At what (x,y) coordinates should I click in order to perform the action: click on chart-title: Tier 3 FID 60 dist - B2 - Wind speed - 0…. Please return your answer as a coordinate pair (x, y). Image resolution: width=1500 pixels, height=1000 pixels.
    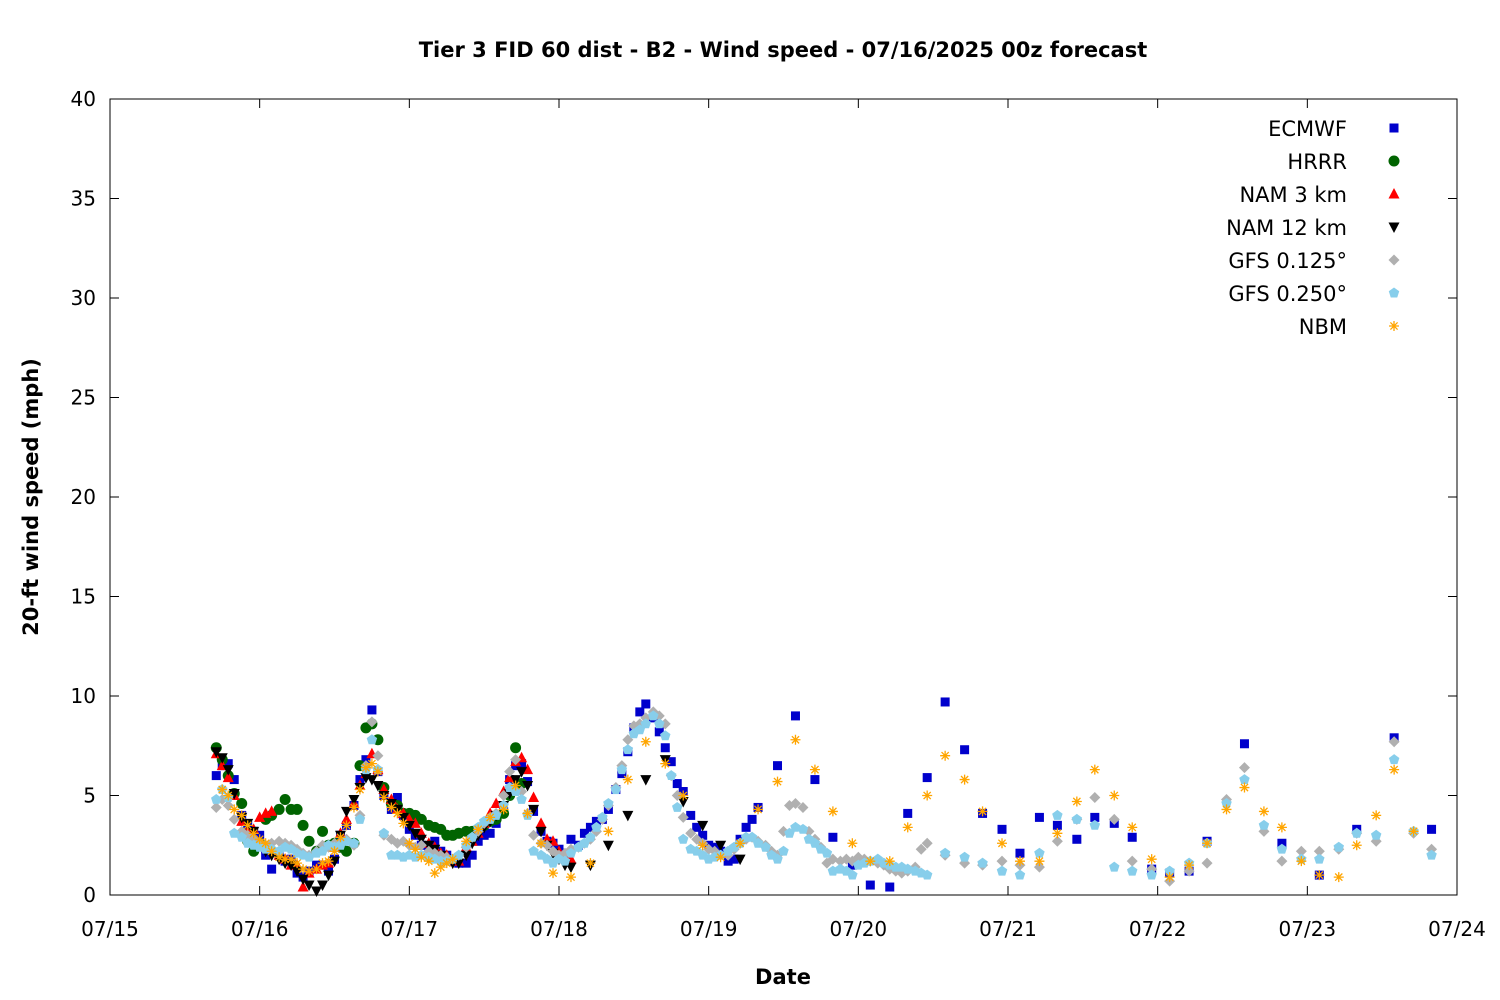
    Looking at the image, I should click on (783, 50).